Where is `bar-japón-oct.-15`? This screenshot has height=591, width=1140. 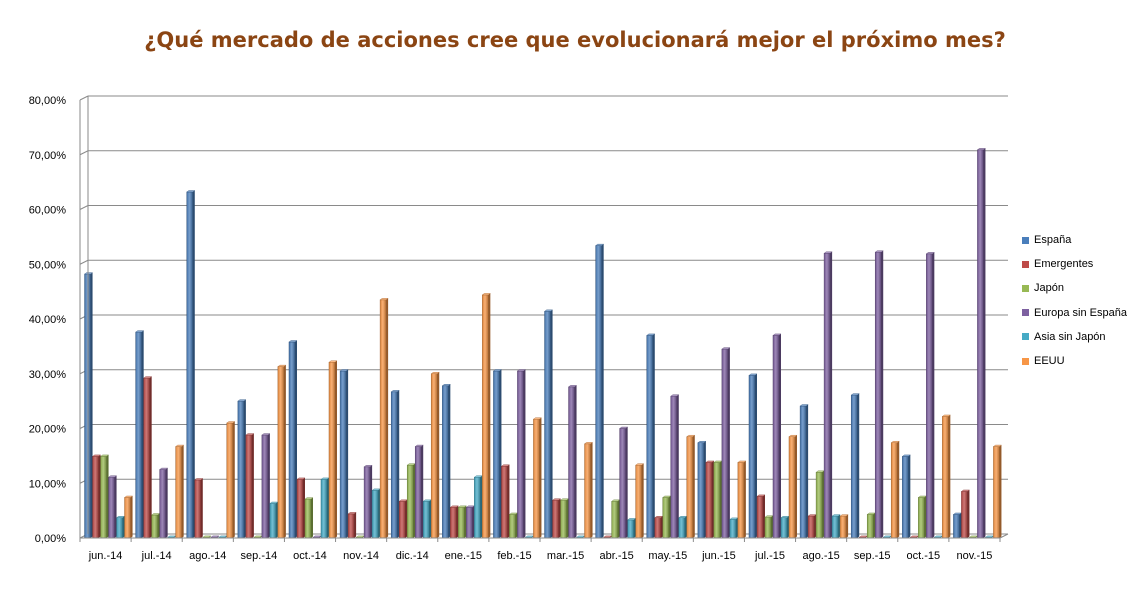
bar-japón-oct.-15 is located at coordinates (922, 517).